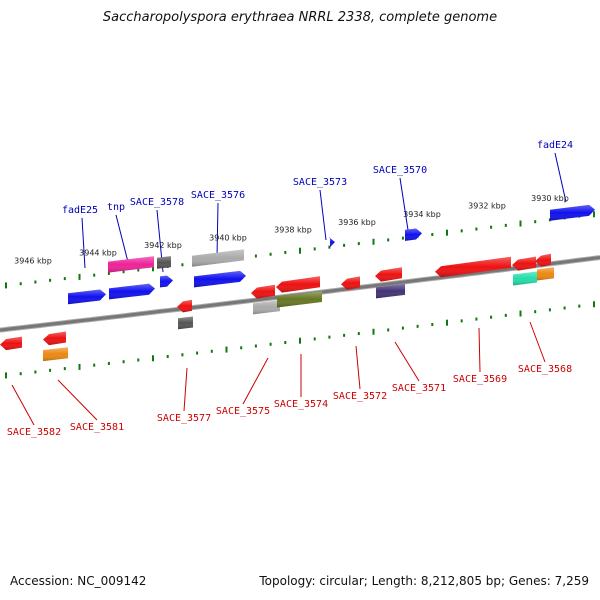 The width and height of the screenshot is (600, 600). What do you see at coordinates (184, 306) in the screenshot?
I see `feature-SACE_3577-shade` at bounding box center [184, 306].